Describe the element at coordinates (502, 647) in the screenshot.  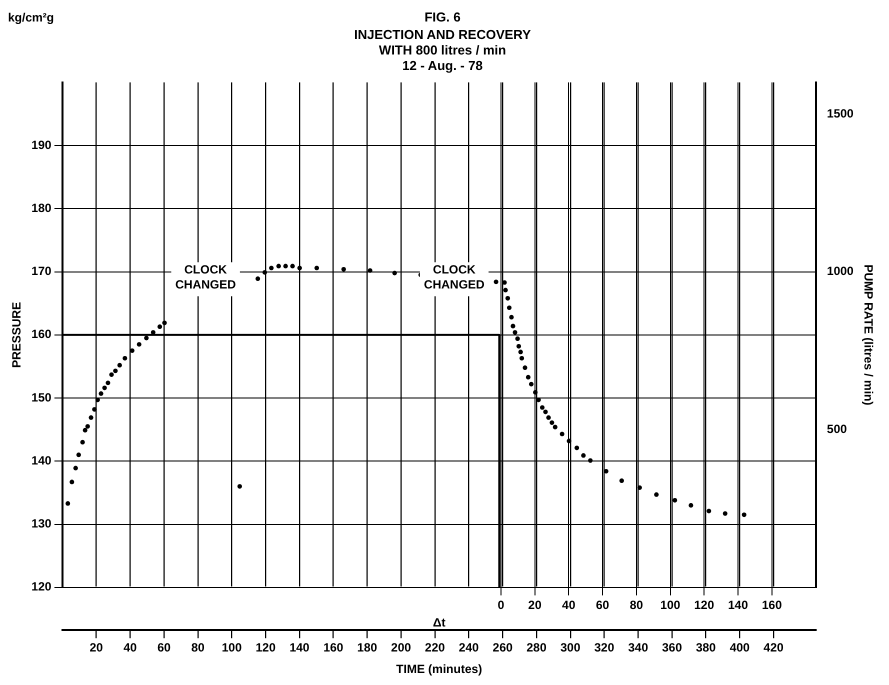
I see `x-tick-label: 260` at that location.